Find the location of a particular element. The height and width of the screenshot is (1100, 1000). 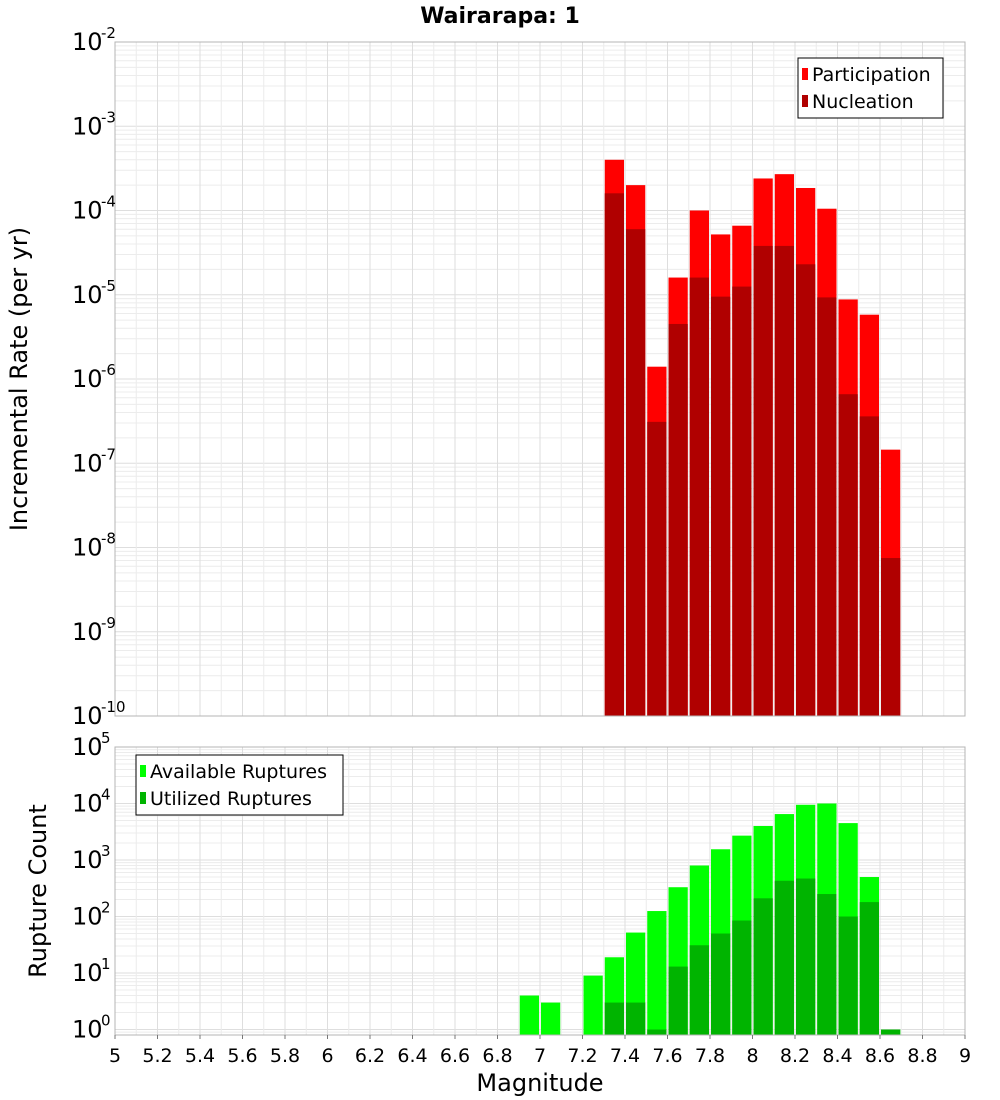

x-tick-label: 8.6 is located at coordinates (880, 1056).